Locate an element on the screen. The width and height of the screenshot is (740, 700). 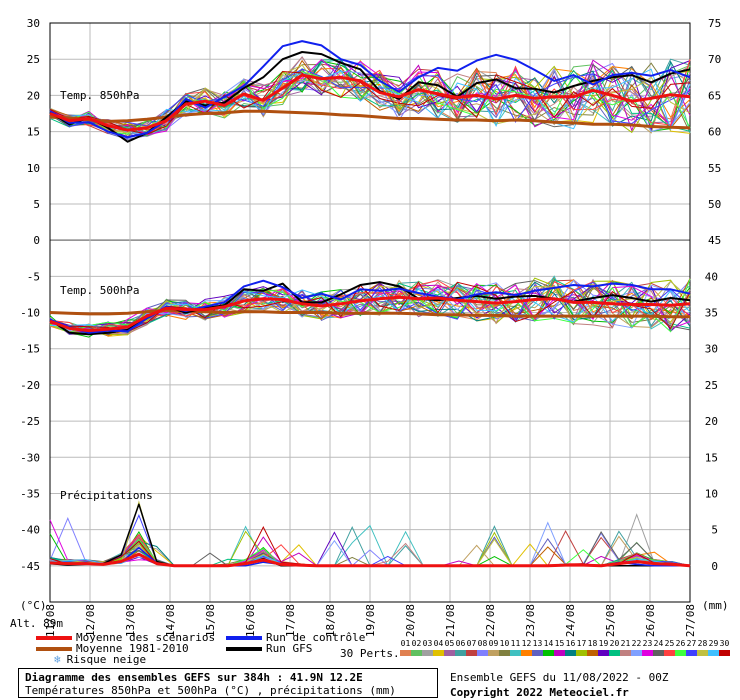
copyright: Copyright 2022 Meteociel.fr is located at coordinates (539, 692).